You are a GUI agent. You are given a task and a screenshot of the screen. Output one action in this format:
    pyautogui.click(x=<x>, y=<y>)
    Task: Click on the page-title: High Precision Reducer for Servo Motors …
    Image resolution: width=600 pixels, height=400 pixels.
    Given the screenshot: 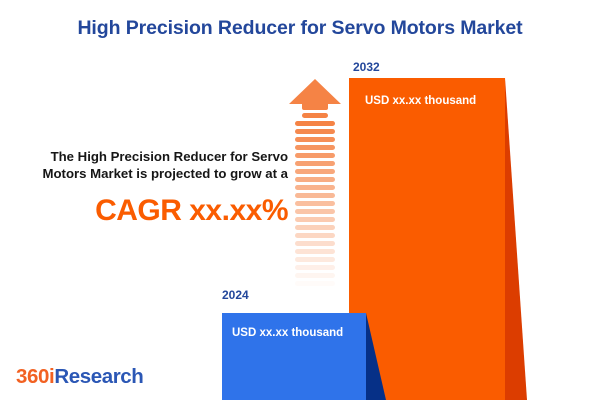 What is the action you would take?
    pyautogui.click(x=300, y=28)
    